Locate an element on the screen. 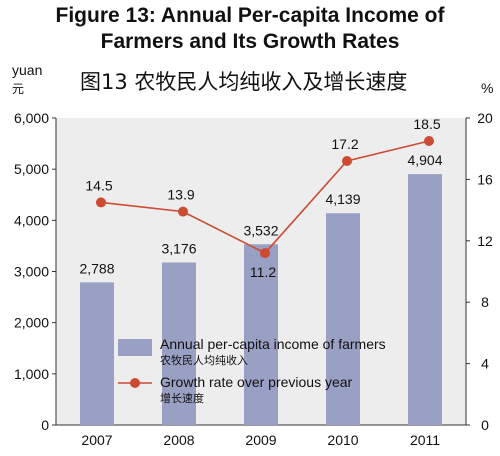 The height and width of the screenshot is (456, 500). y-right-tick-label: 4 is located at coordinates (485, 364).